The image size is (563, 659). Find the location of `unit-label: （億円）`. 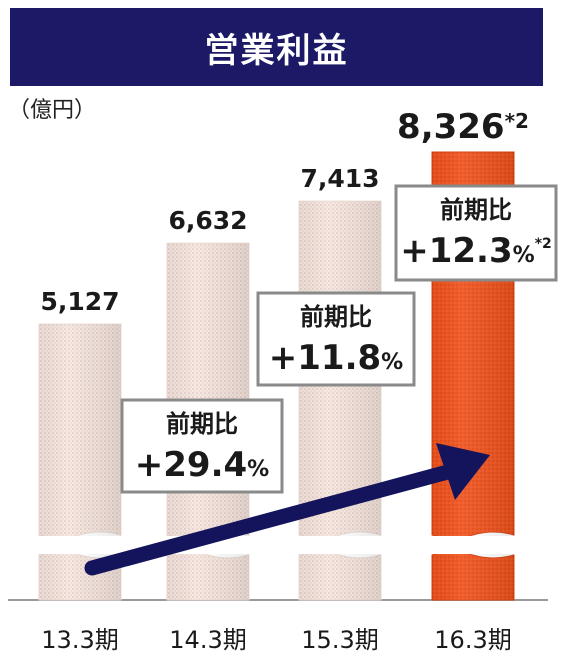

unit-label: （億円） is located at coordinates (52, 110).